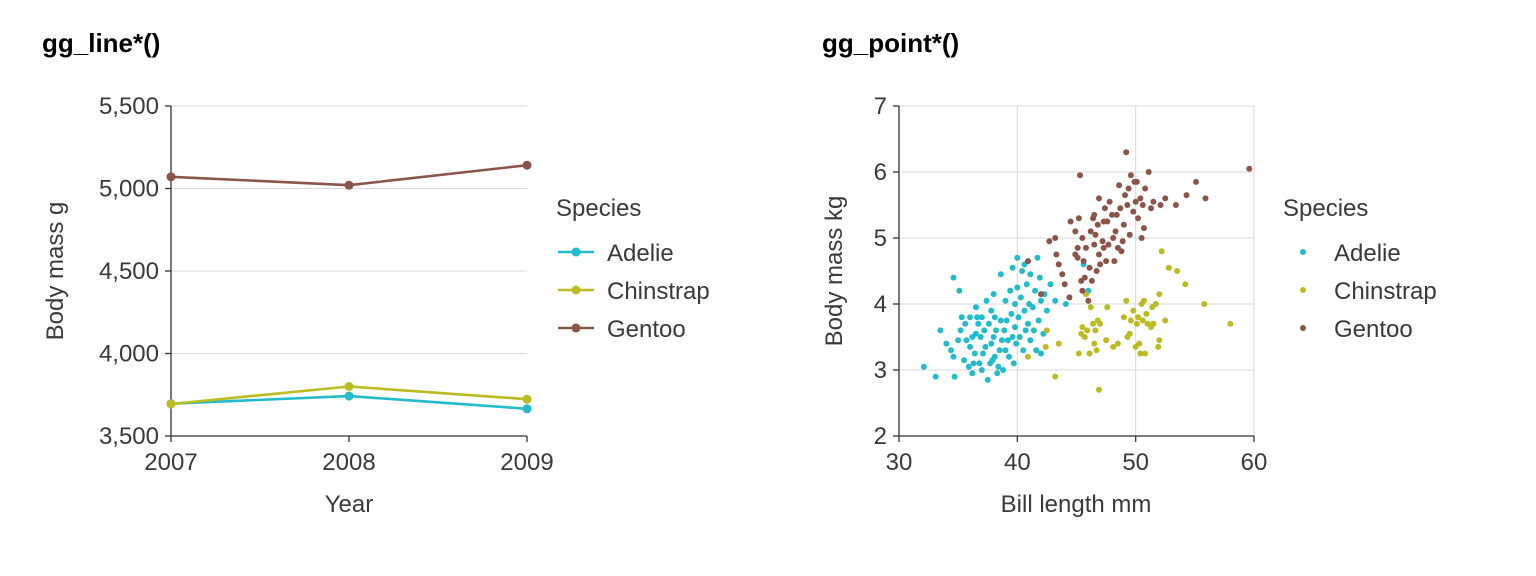  What do you see at coordinates (1017, 462) in the screenshot?
I see `scatter-x-tick-label: 40` at bounding box center [1017, 462].